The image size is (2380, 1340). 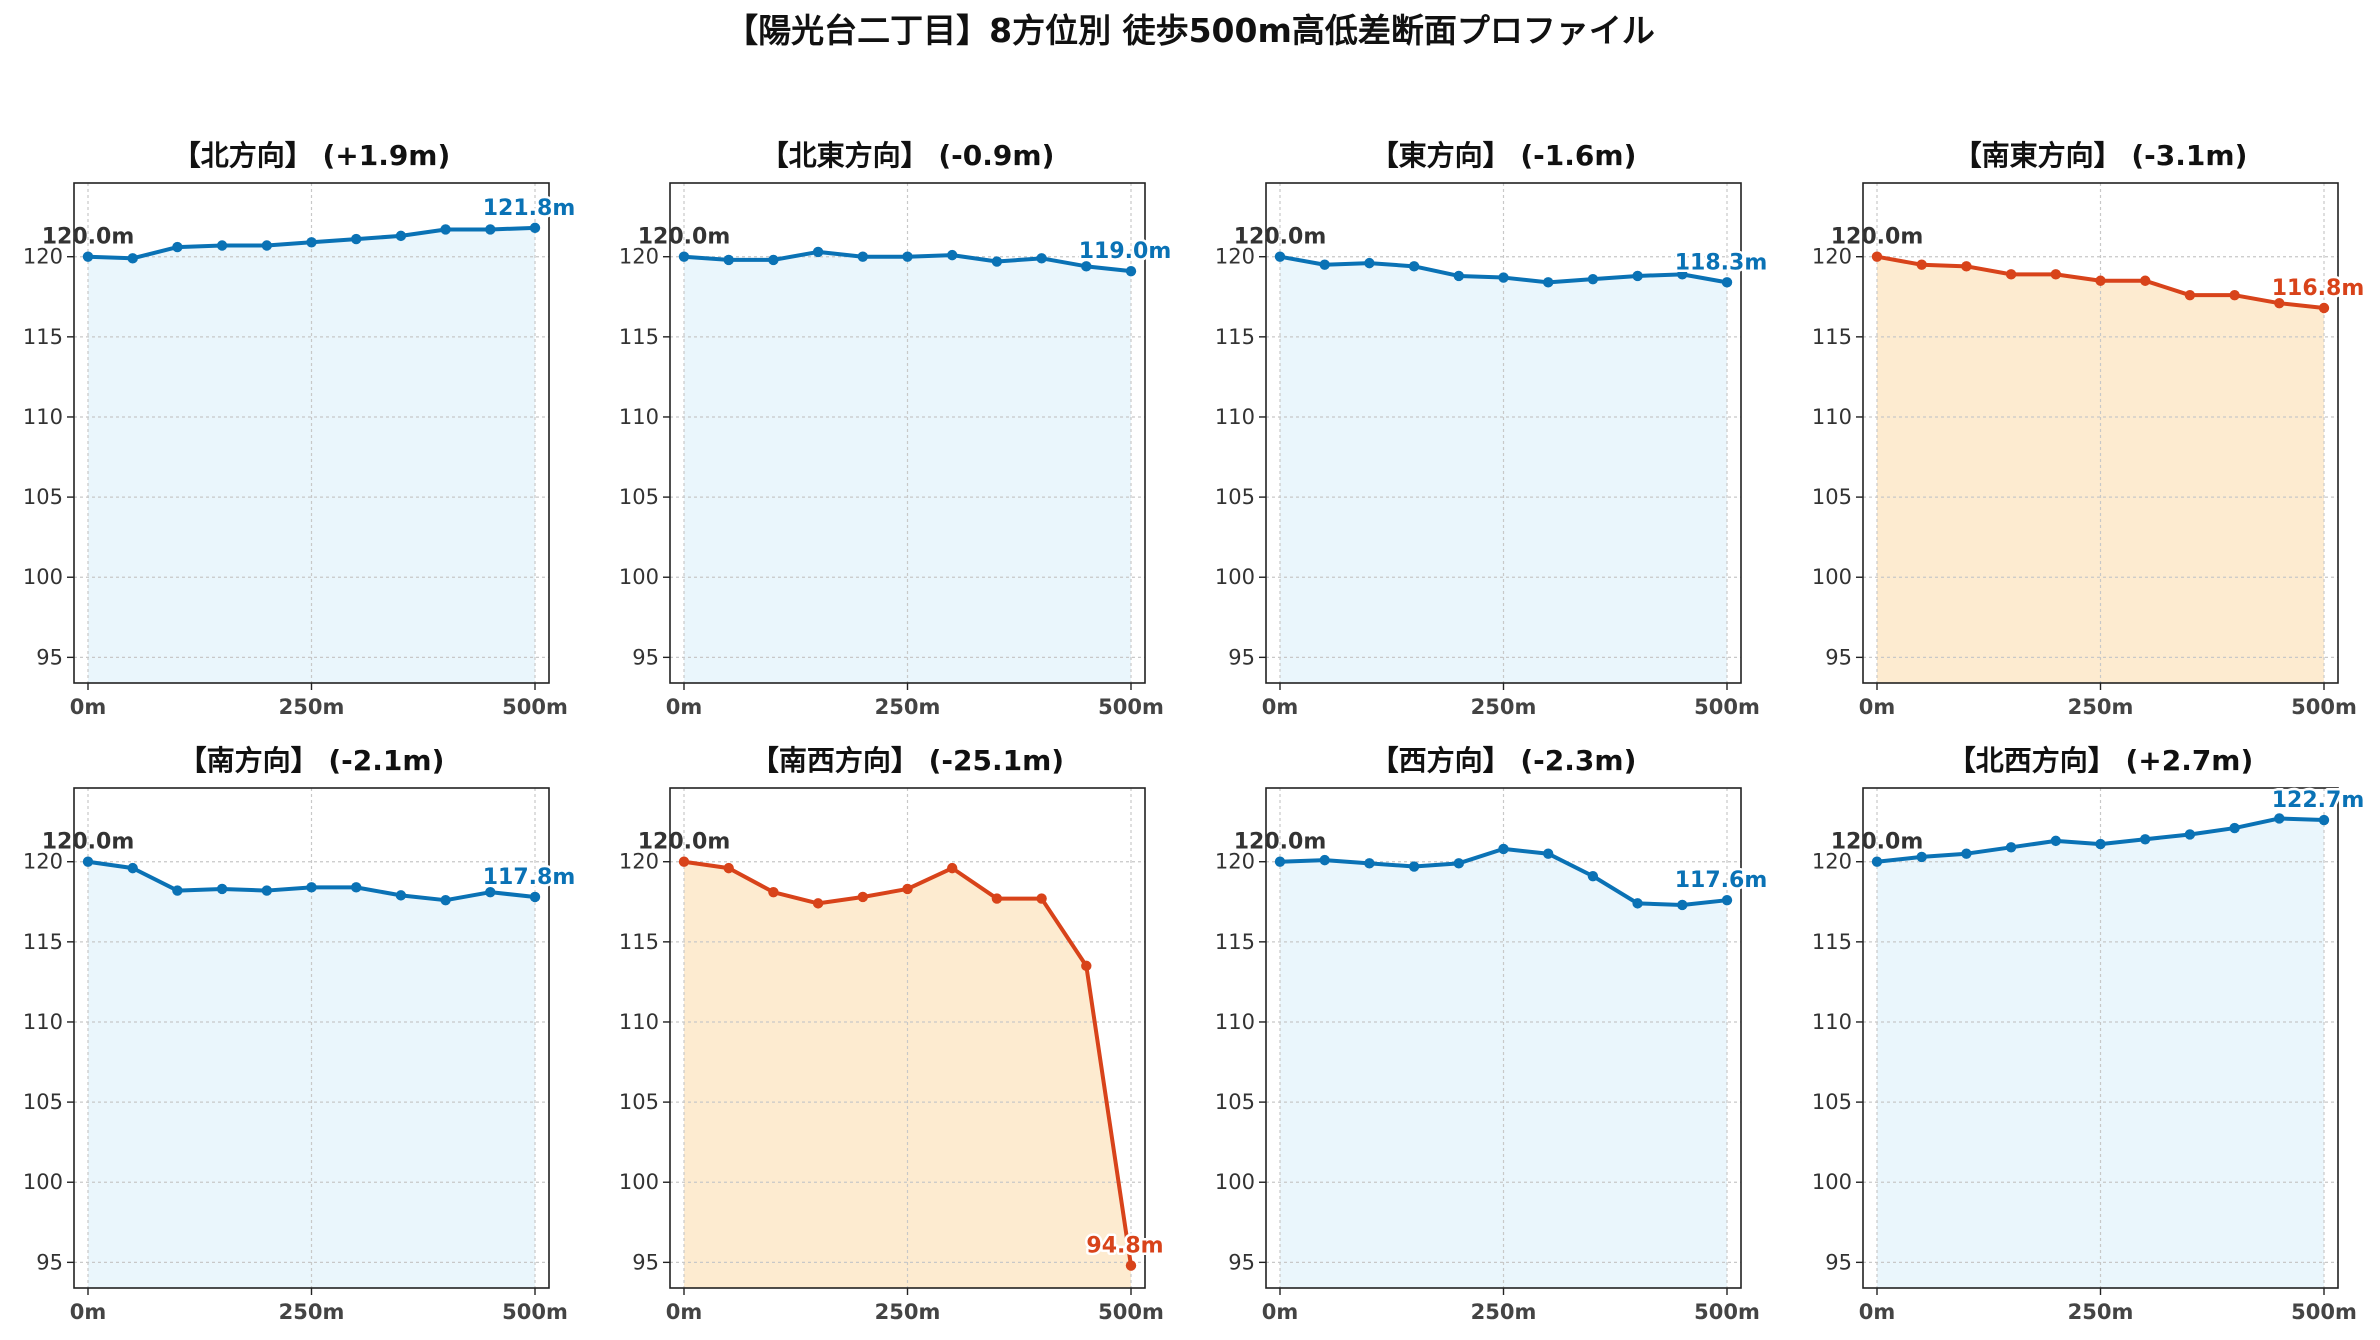 I want to click on panel-title: 【北方向】 (+1.9m), so click(x=312, y=155).